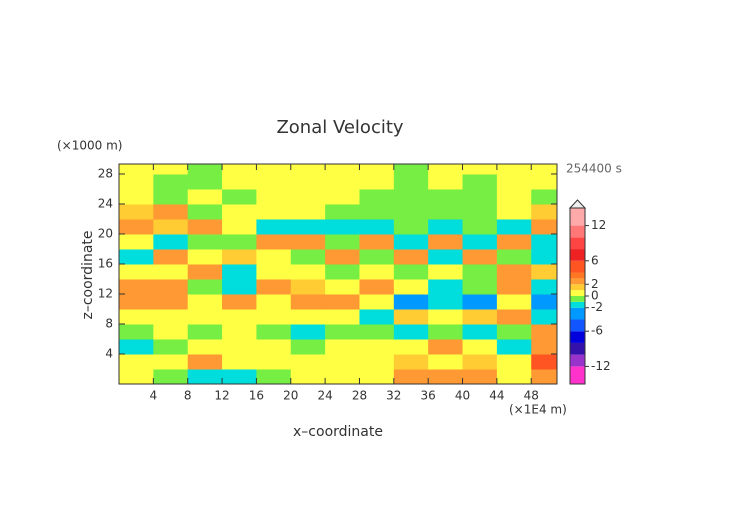  What do you see at coordinates (105, 233) in the screenshot?
I see `y-tick-label: 20` at bounding box center [105, 233].